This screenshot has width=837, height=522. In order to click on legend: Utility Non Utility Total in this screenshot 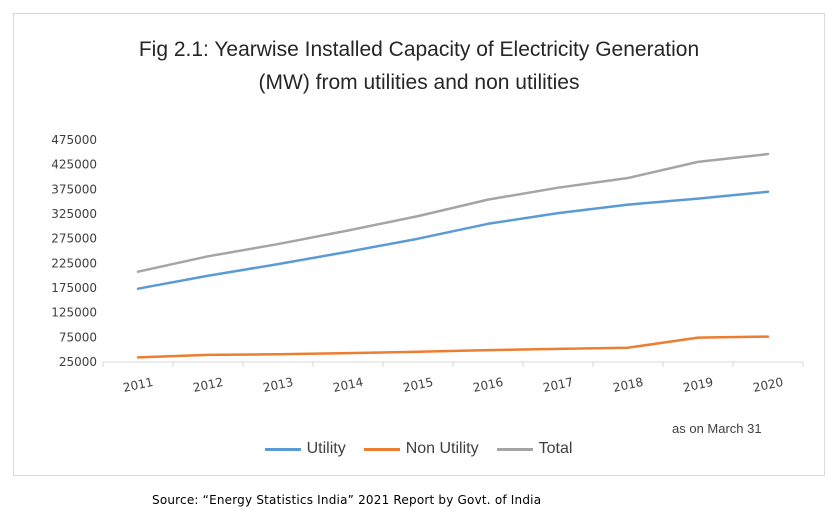, I will do `click(418, 449)`.